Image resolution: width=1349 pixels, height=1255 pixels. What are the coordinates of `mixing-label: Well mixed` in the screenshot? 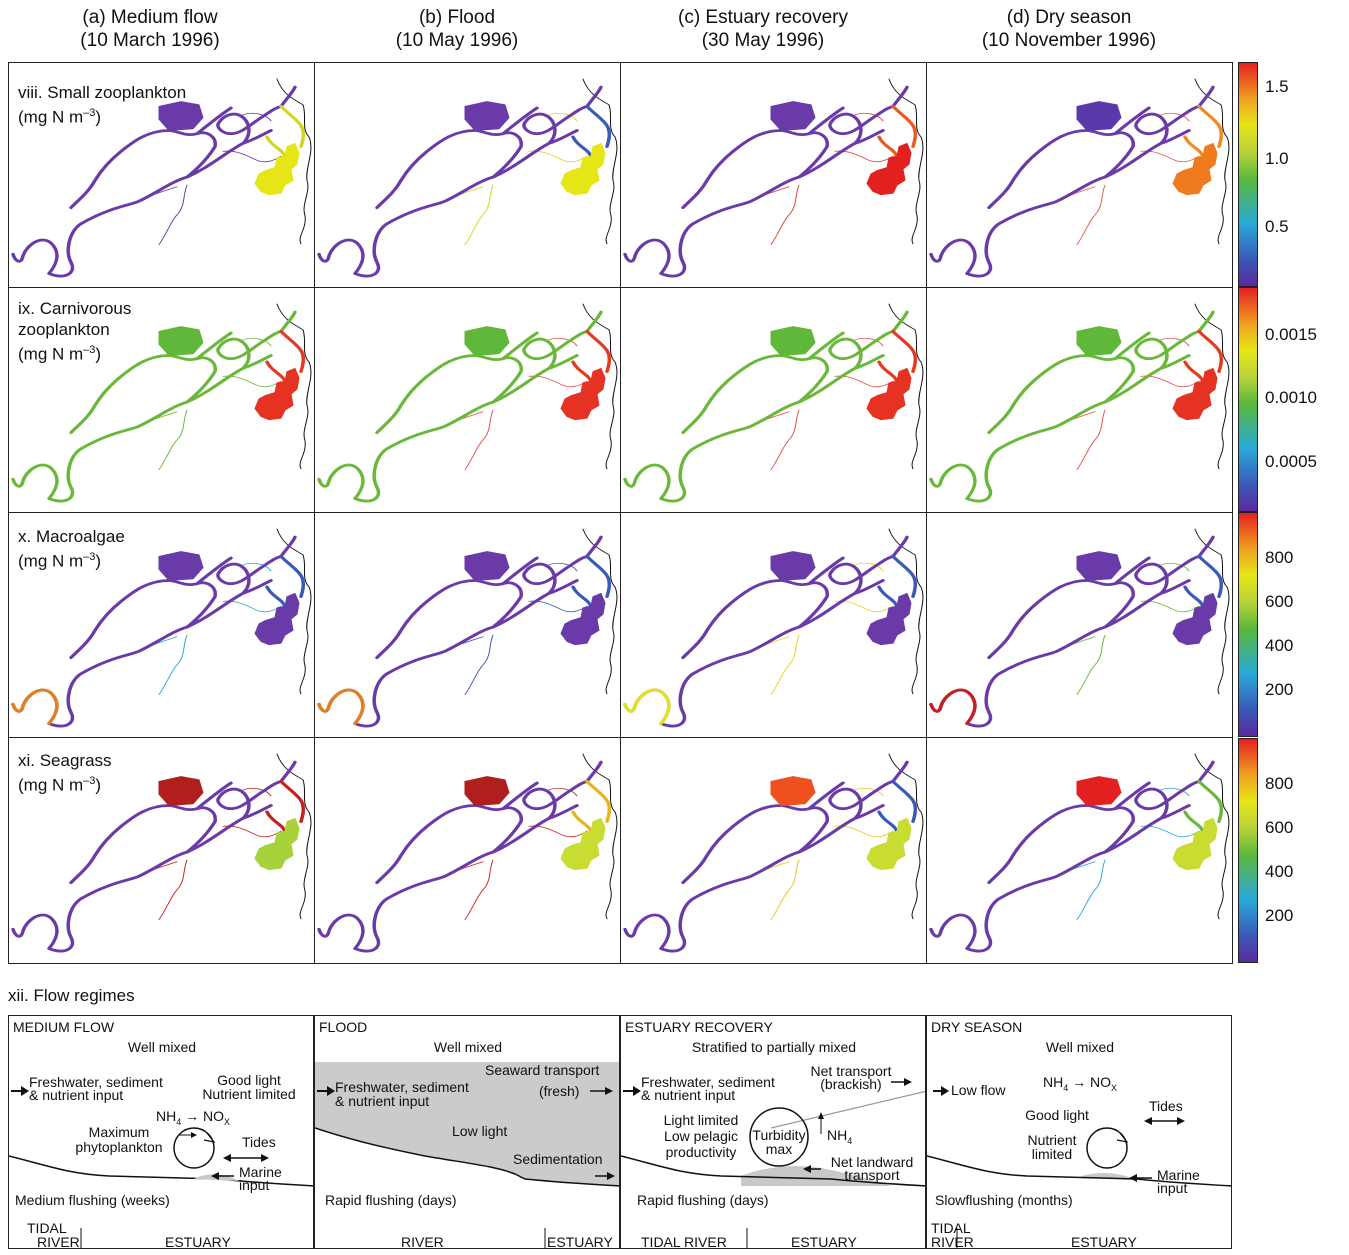 It's located at (1080, 1047).